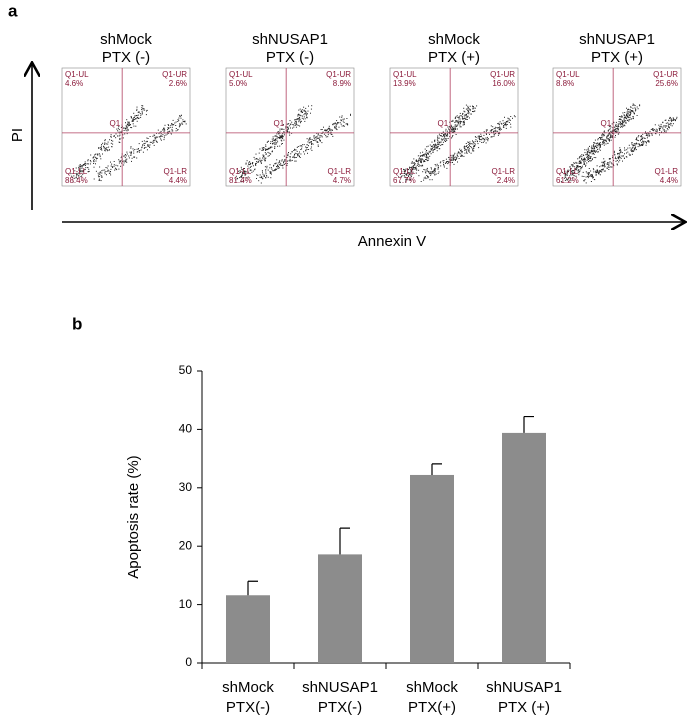 Image resolution: width=700 pixels, height=722 pixels. I want to click on quadrant-name: Q1-LR, so click(339, 171).